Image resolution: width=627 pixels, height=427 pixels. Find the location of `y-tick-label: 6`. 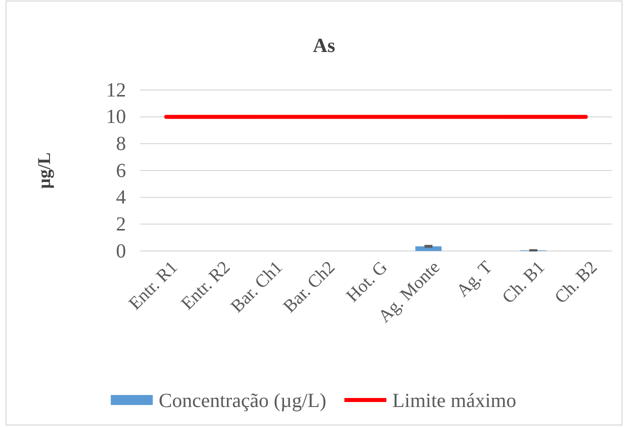

y-tick-label: 6 is located at coordinates (121, 171).